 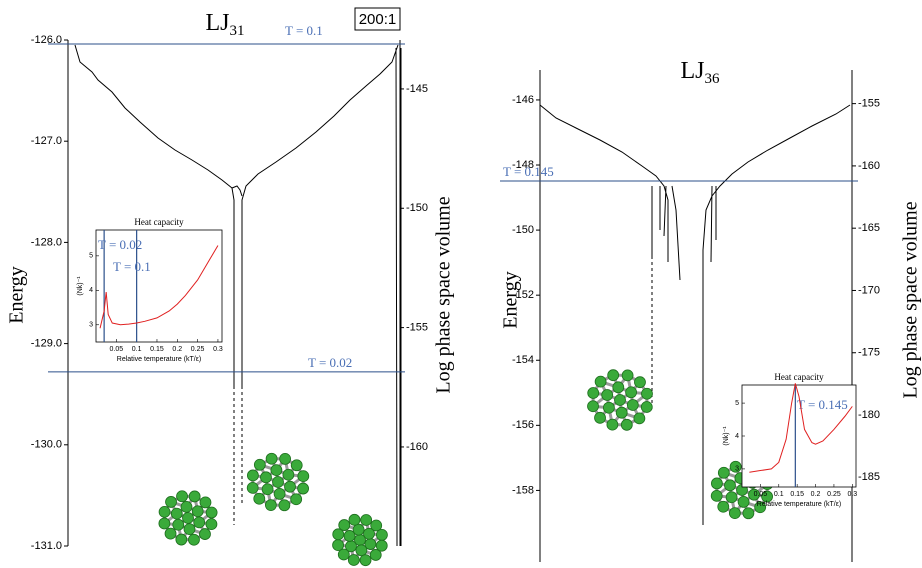 What do you see at coordinates (91, 325) in the screenshot?
I see `inset-y-tick-label: 3` at bounding box center [91, 325].